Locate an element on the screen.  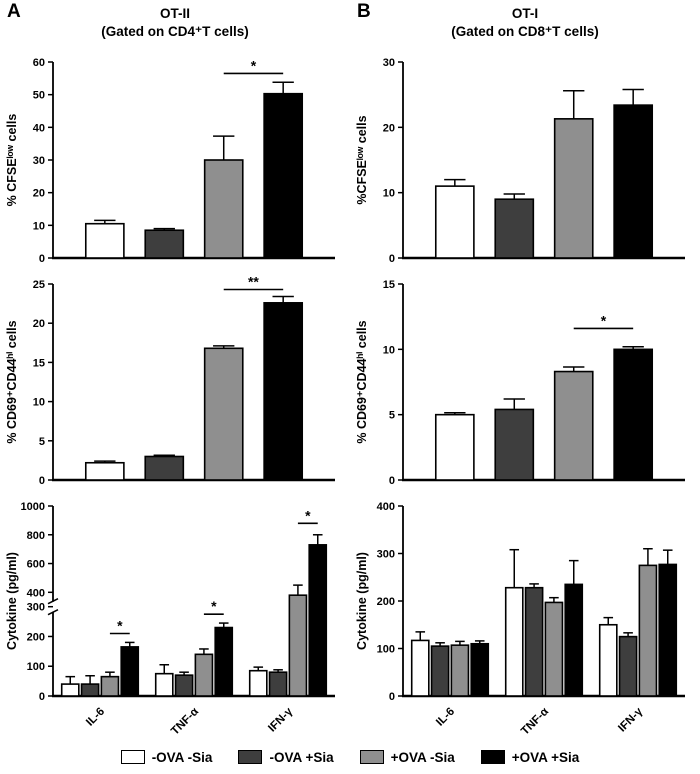
panel-b-title: OT-I (Gated on CD8⁺T cells) is located at coordinates (525, 20).